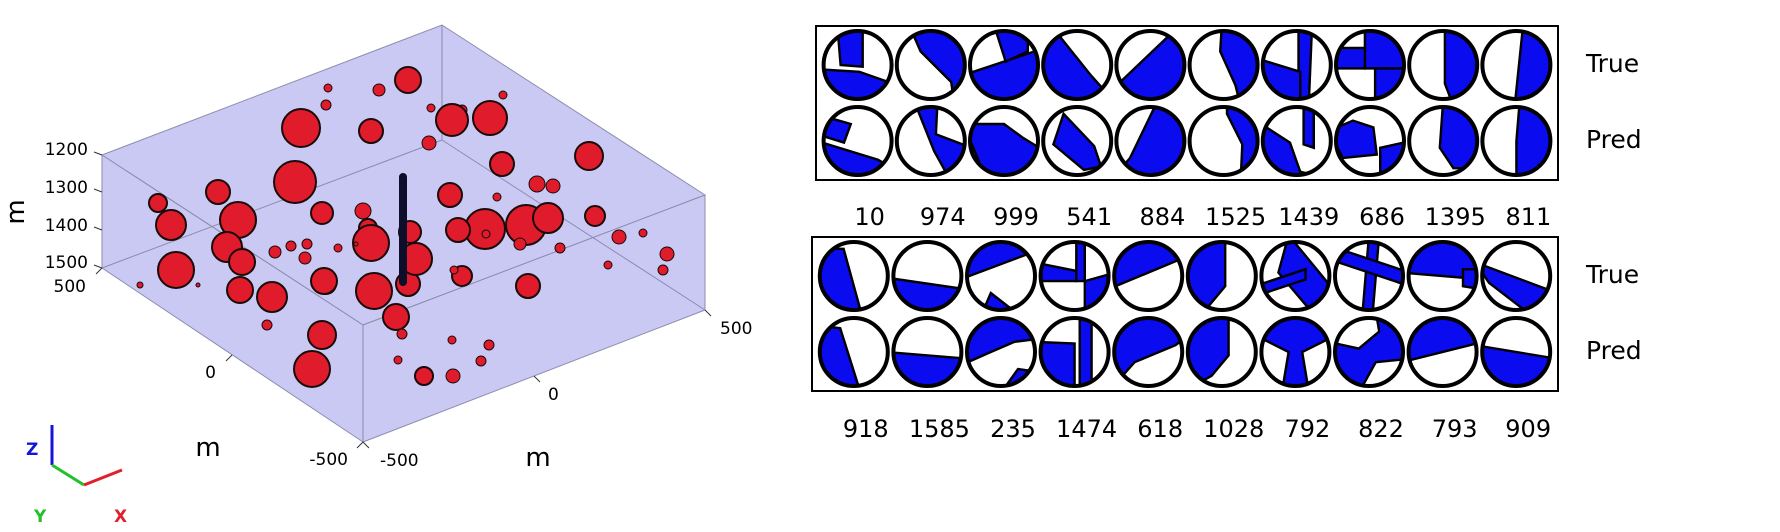  I want to click on event-id-label: 1395, so click(1455, 217).